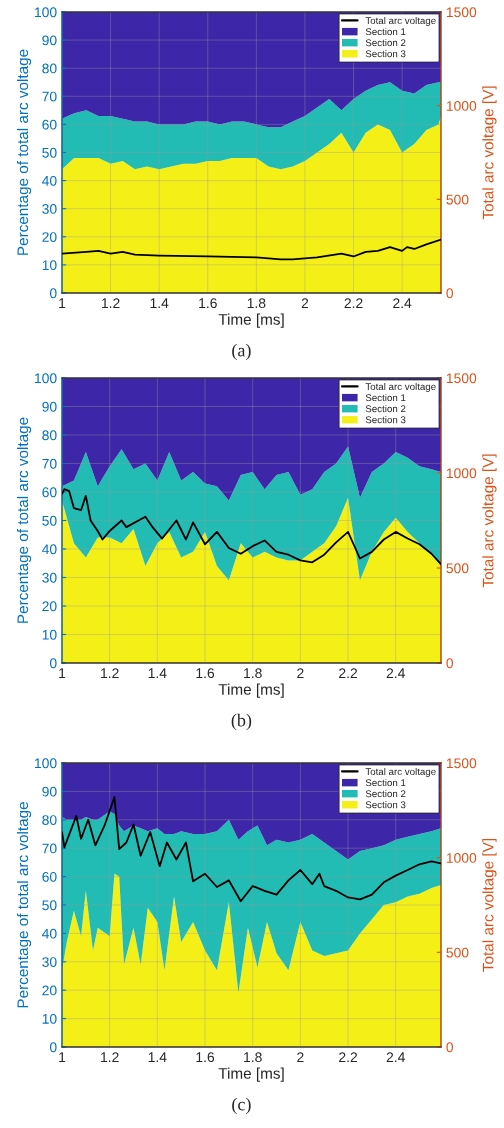  Describe the element at coordinates (241, 1106) in the screenshot. I see `text: (c)` at that location.